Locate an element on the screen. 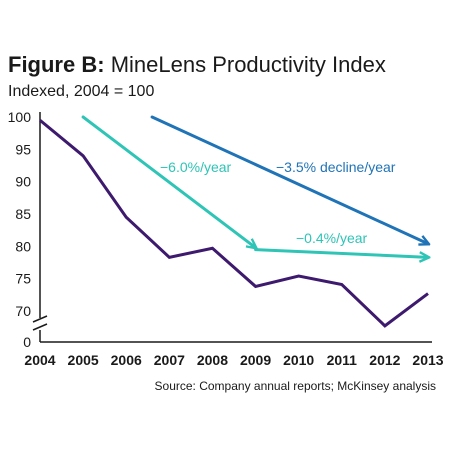  y-tick-label: 70 is located at coordinates (23, 311).